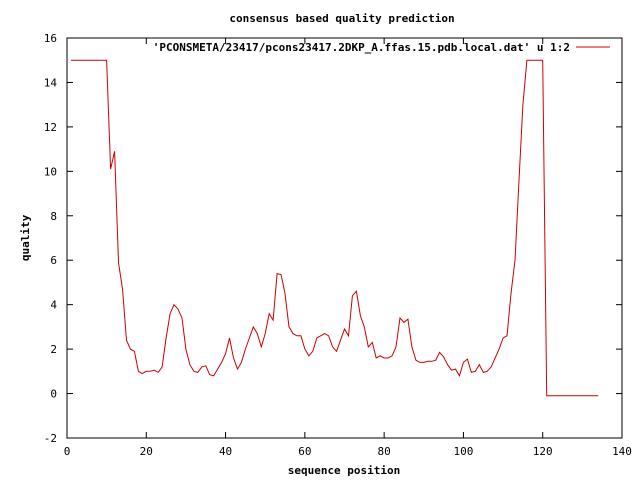 This screenshot has width=640, height=480. Describe the element at coordinates (304, 451) in the screenshot. I see `x-tick-label: 60` at that location.